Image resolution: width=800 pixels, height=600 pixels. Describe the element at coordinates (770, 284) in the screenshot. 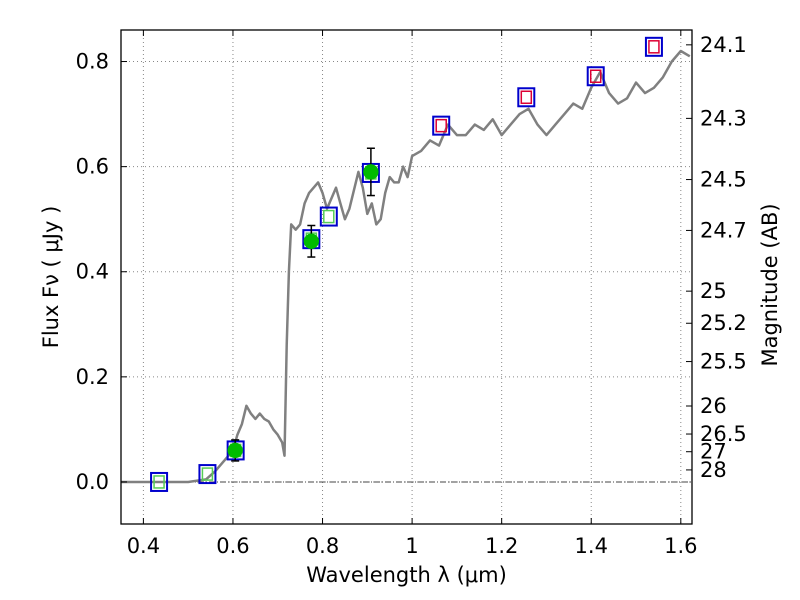

I see `y2-axis-label: Magnitude (AB)` at that location.